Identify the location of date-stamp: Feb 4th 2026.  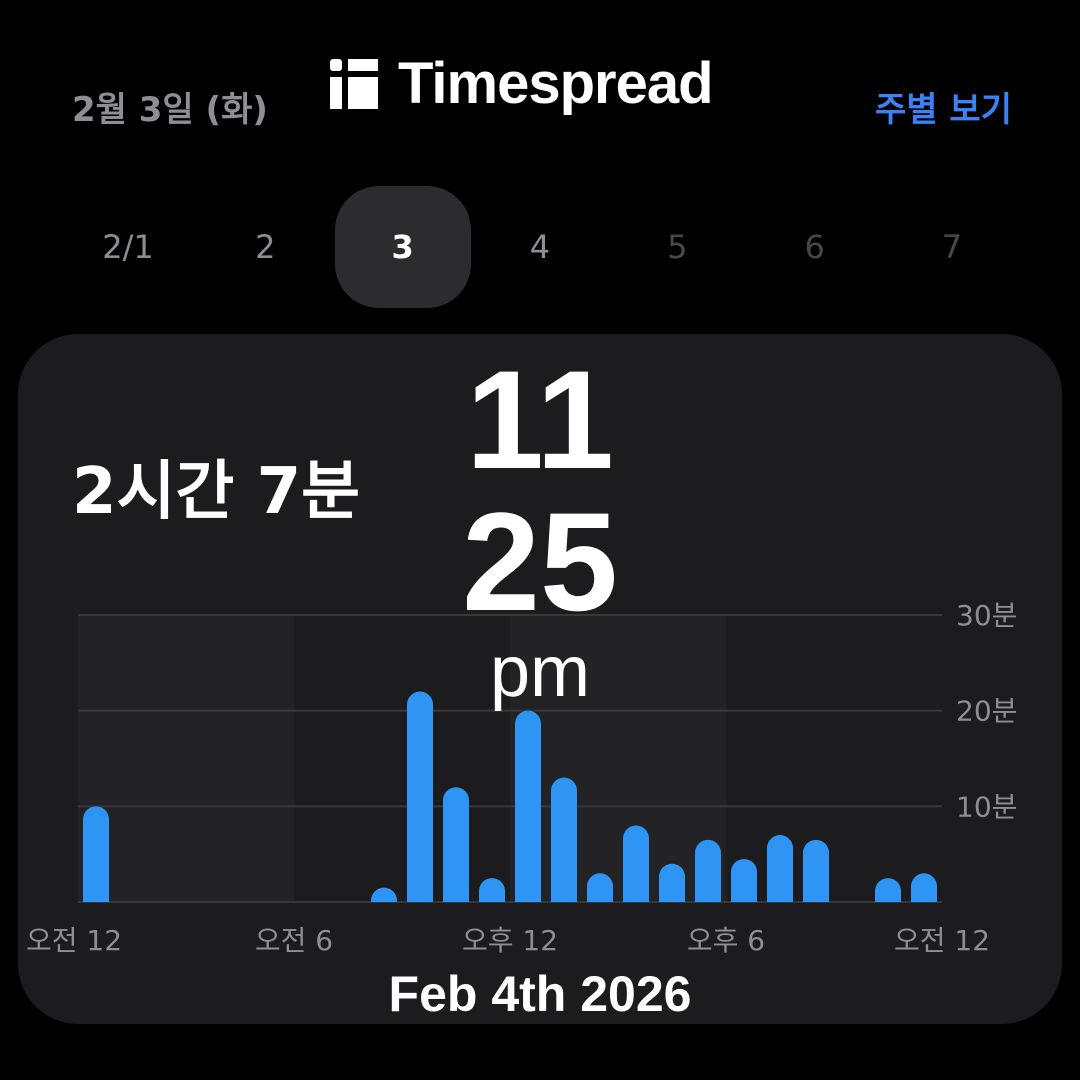
(540, 994).